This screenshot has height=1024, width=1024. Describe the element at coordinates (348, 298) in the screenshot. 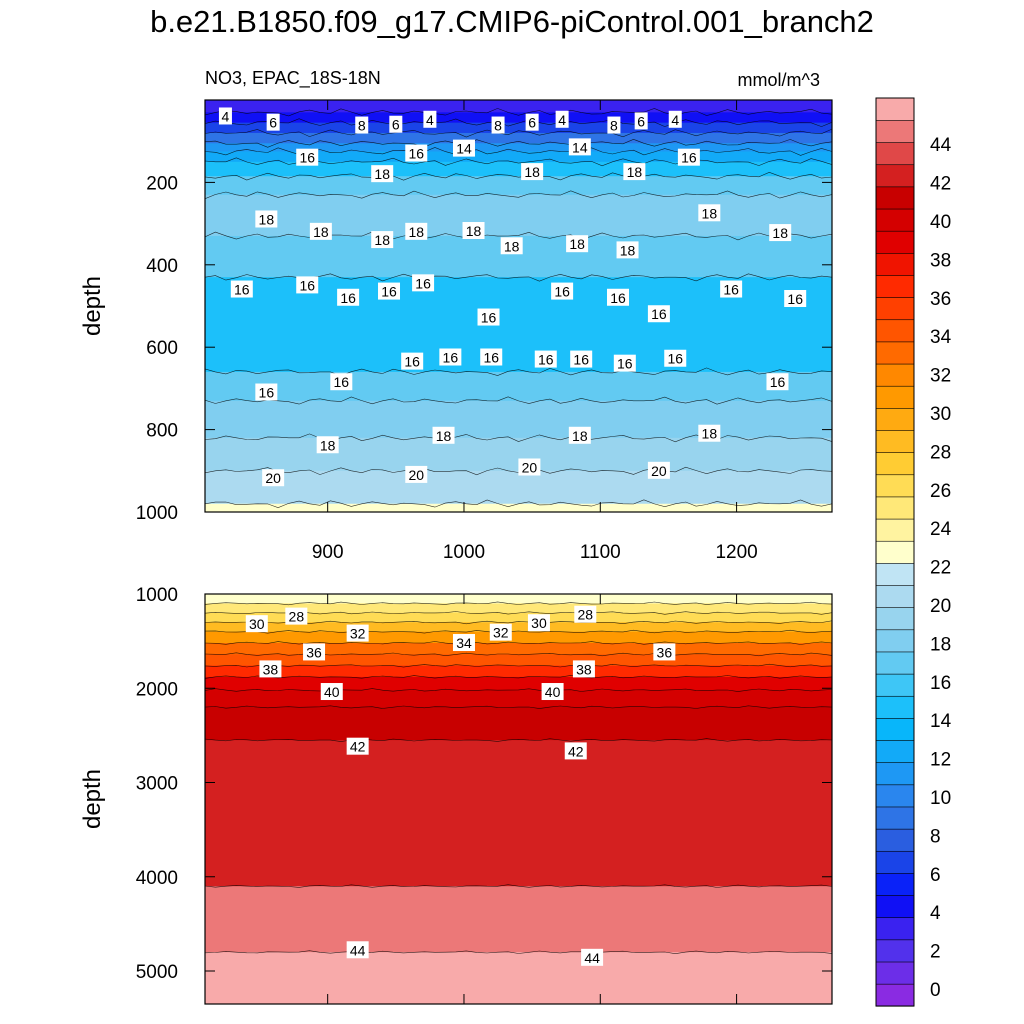

I see `top-contour-label-31: 16` at that location.